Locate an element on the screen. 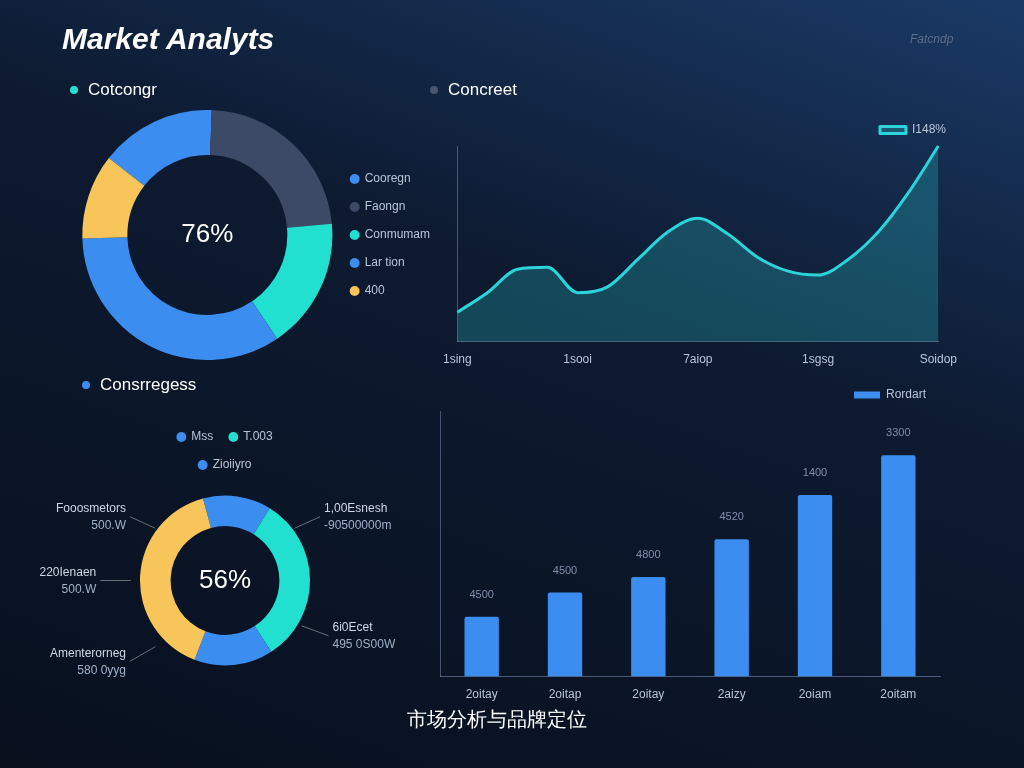 The width and height of the screenshot is (1024, 768). legend-label: Cooregn is located at coordinates (387, 178).